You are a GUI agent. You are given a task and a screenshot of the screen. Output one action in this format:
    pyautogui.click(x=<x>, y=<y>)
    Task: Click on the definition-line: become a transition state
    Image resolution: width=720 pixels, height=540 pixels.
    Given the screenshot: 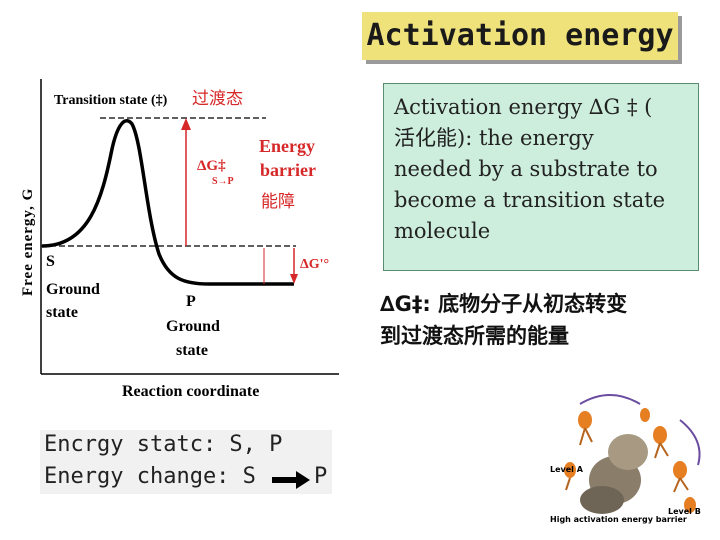 What is the action you would take?
    pyautogui.click(x=530, y=200)
    